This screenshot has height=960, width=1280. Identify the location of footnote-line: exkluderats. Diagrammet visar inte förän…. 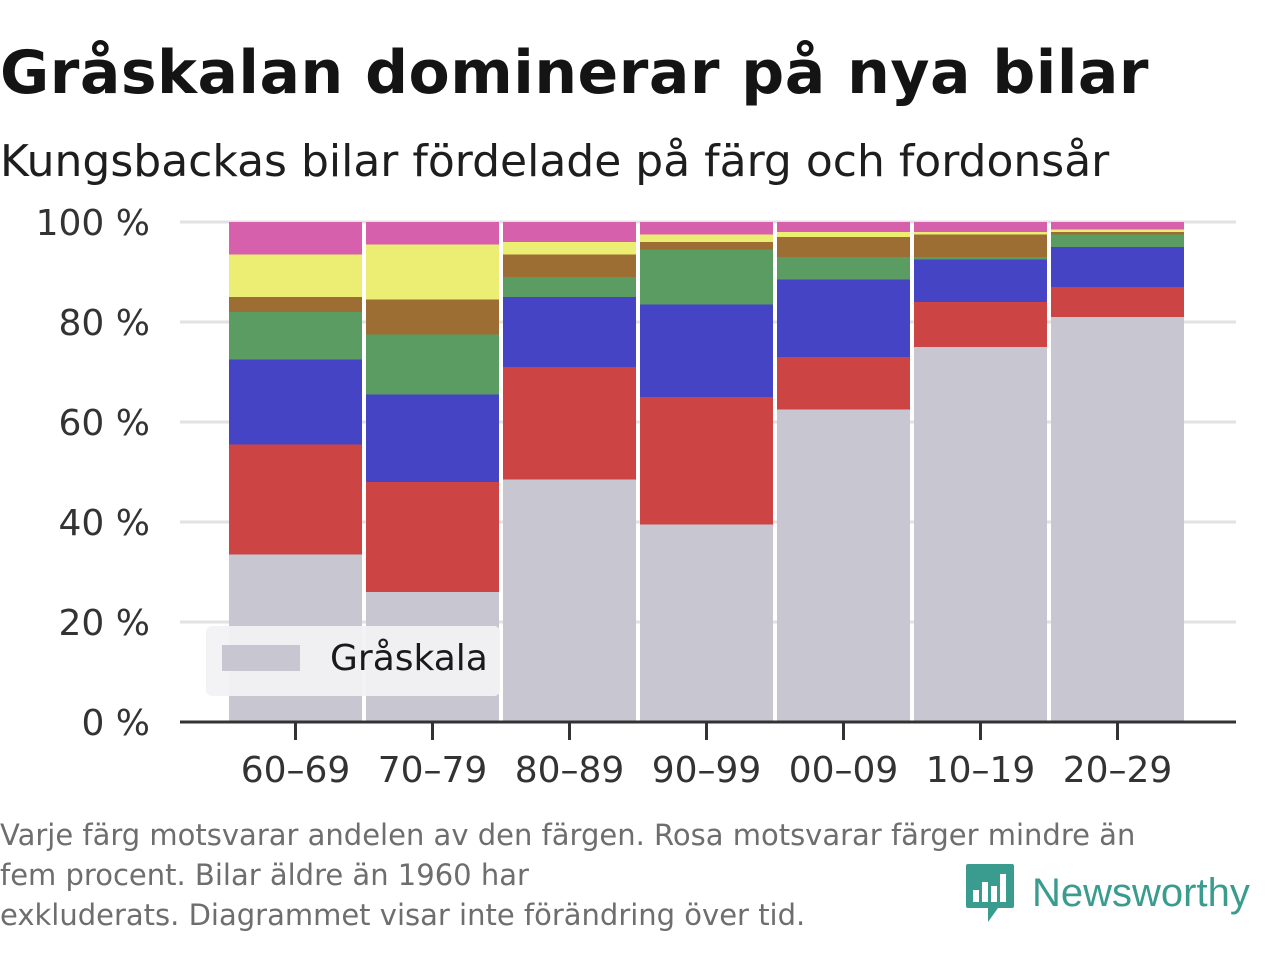
(403, 915).